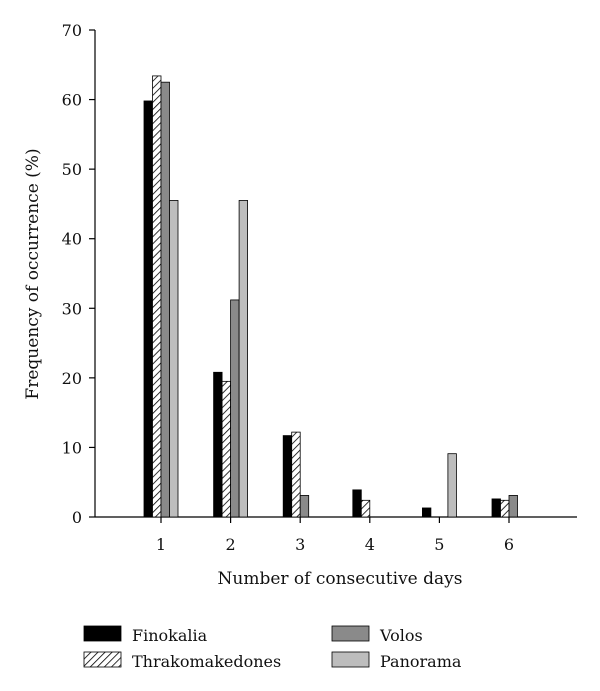 The image size is (600, 691). What do you see at coordinates (170, 635) in the screenshot?
I see `legend-label-finokalia: Finokalia` at bounding box center [170, 635].